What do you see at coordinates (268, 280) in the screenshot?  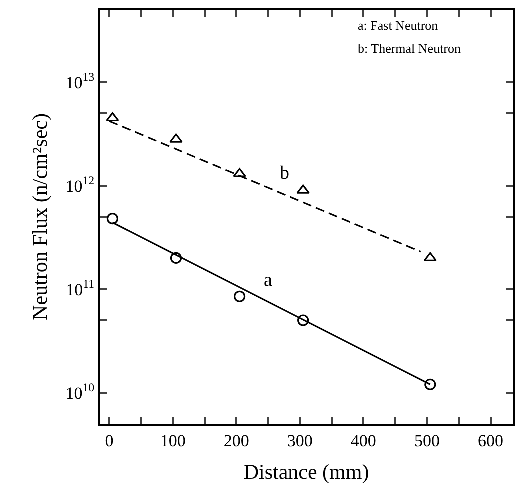 I see `annotation: a` at bounding box center [268, 280].